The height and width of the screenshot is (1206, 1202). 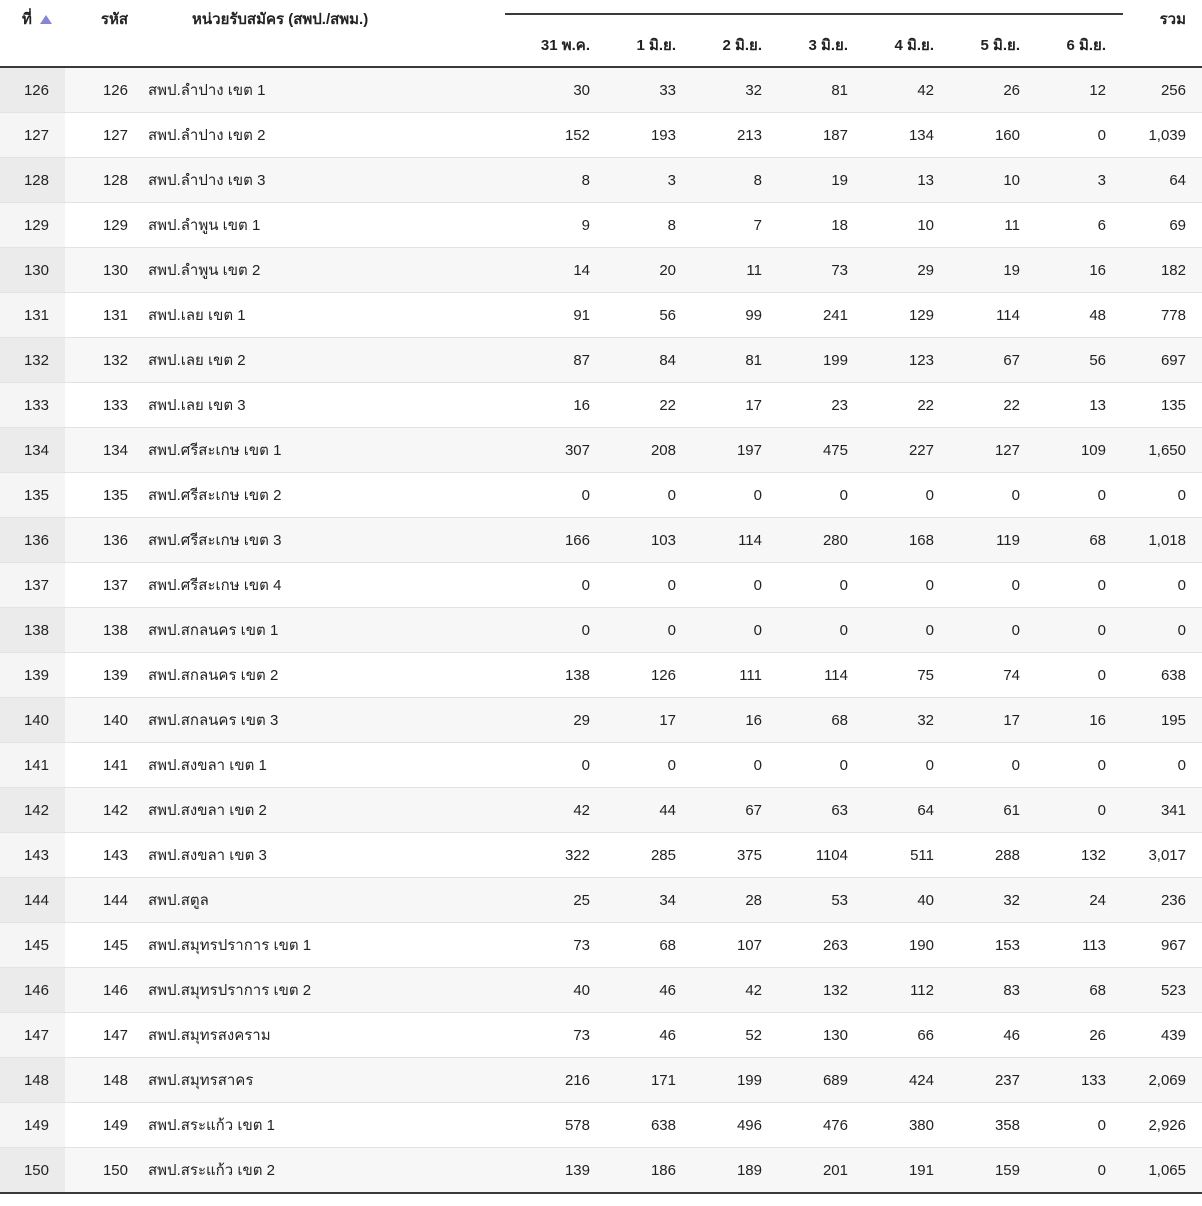 I want to click on row-value-cell: 107, so click(x=729, y=945).